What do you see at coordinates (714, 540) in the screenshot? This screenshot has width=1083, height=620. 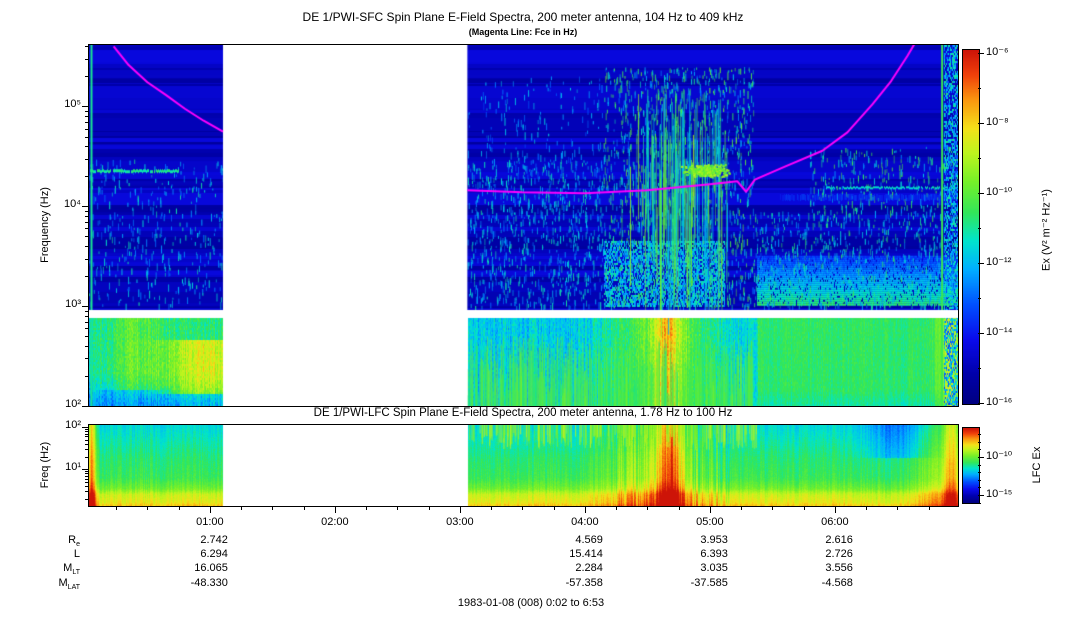 I see `ephemeris-value: 3.953` at bounding box center [714, 540].